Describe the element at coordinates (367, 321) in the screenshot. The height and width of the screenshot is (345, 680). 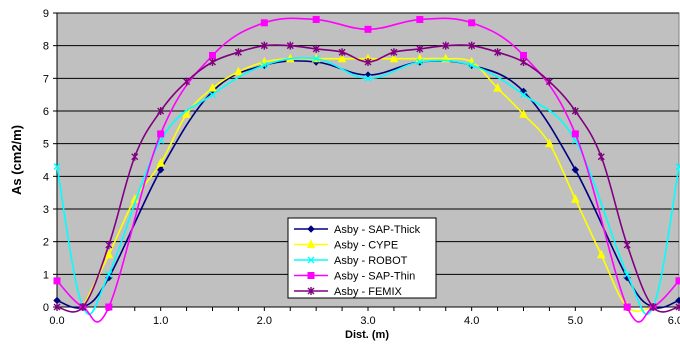
I see `x-tick-label: 3.0` at that location.